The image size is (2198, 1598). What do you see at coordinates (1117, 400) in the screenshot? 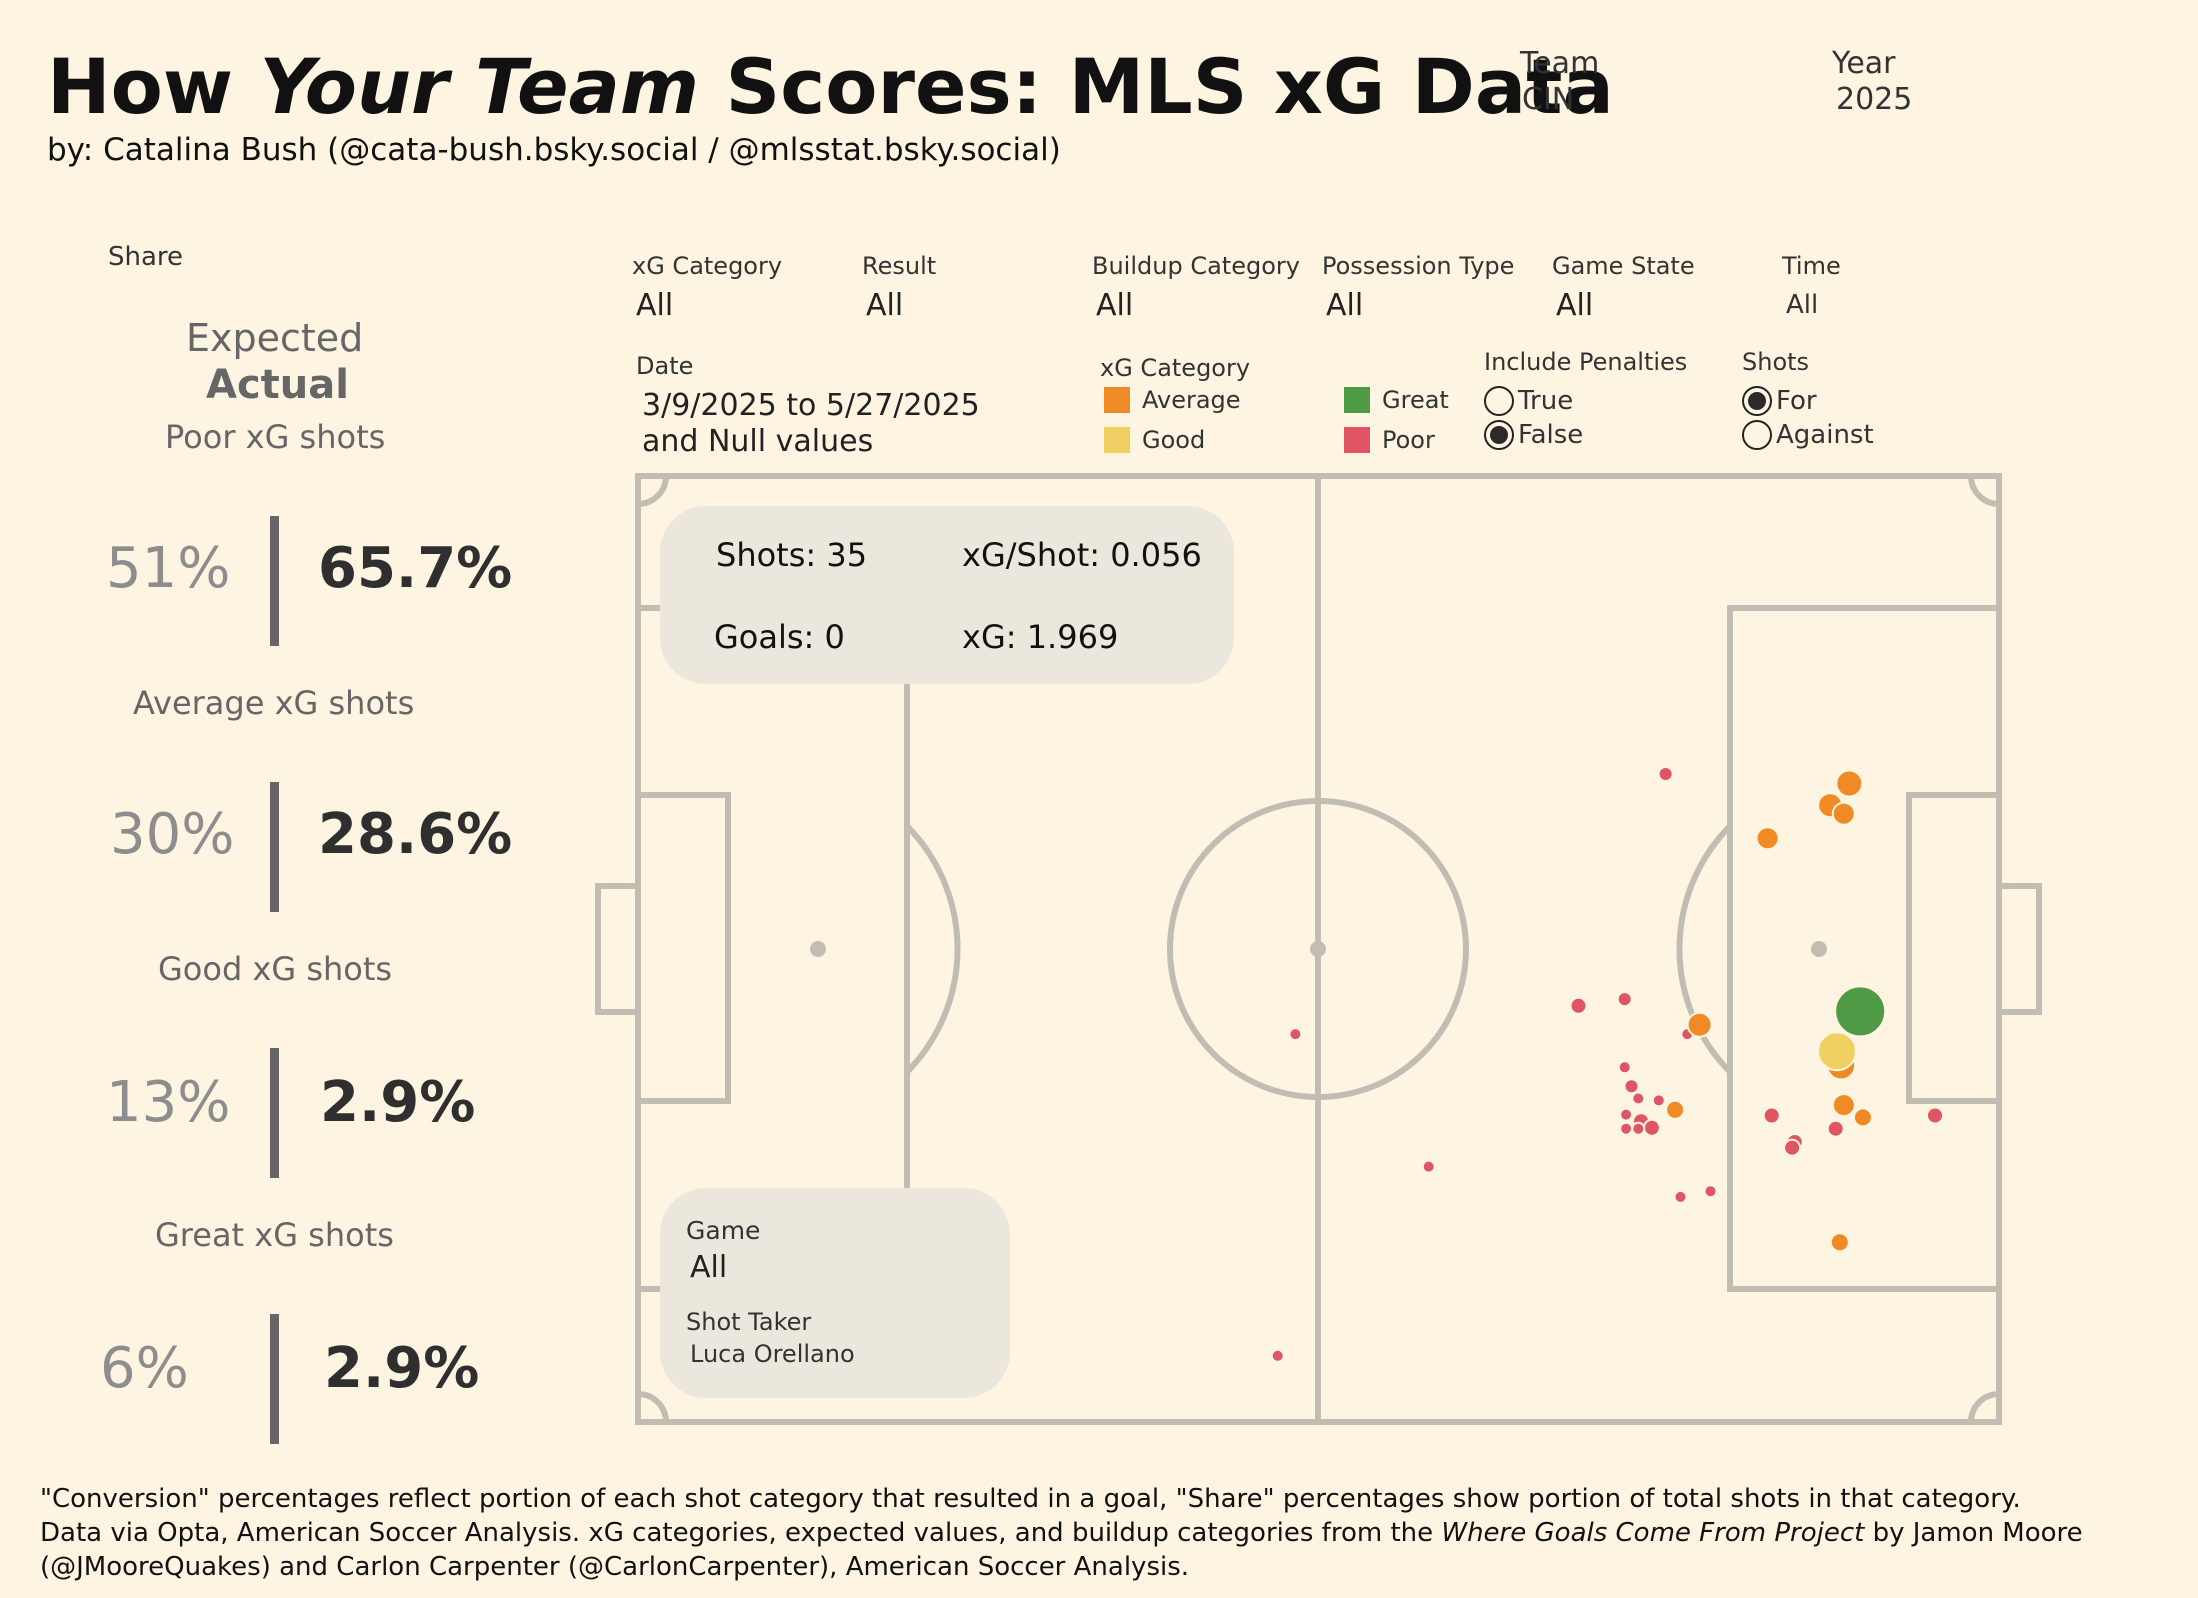
I see `legend-swatch-average` at bounding box center [1117, 400].